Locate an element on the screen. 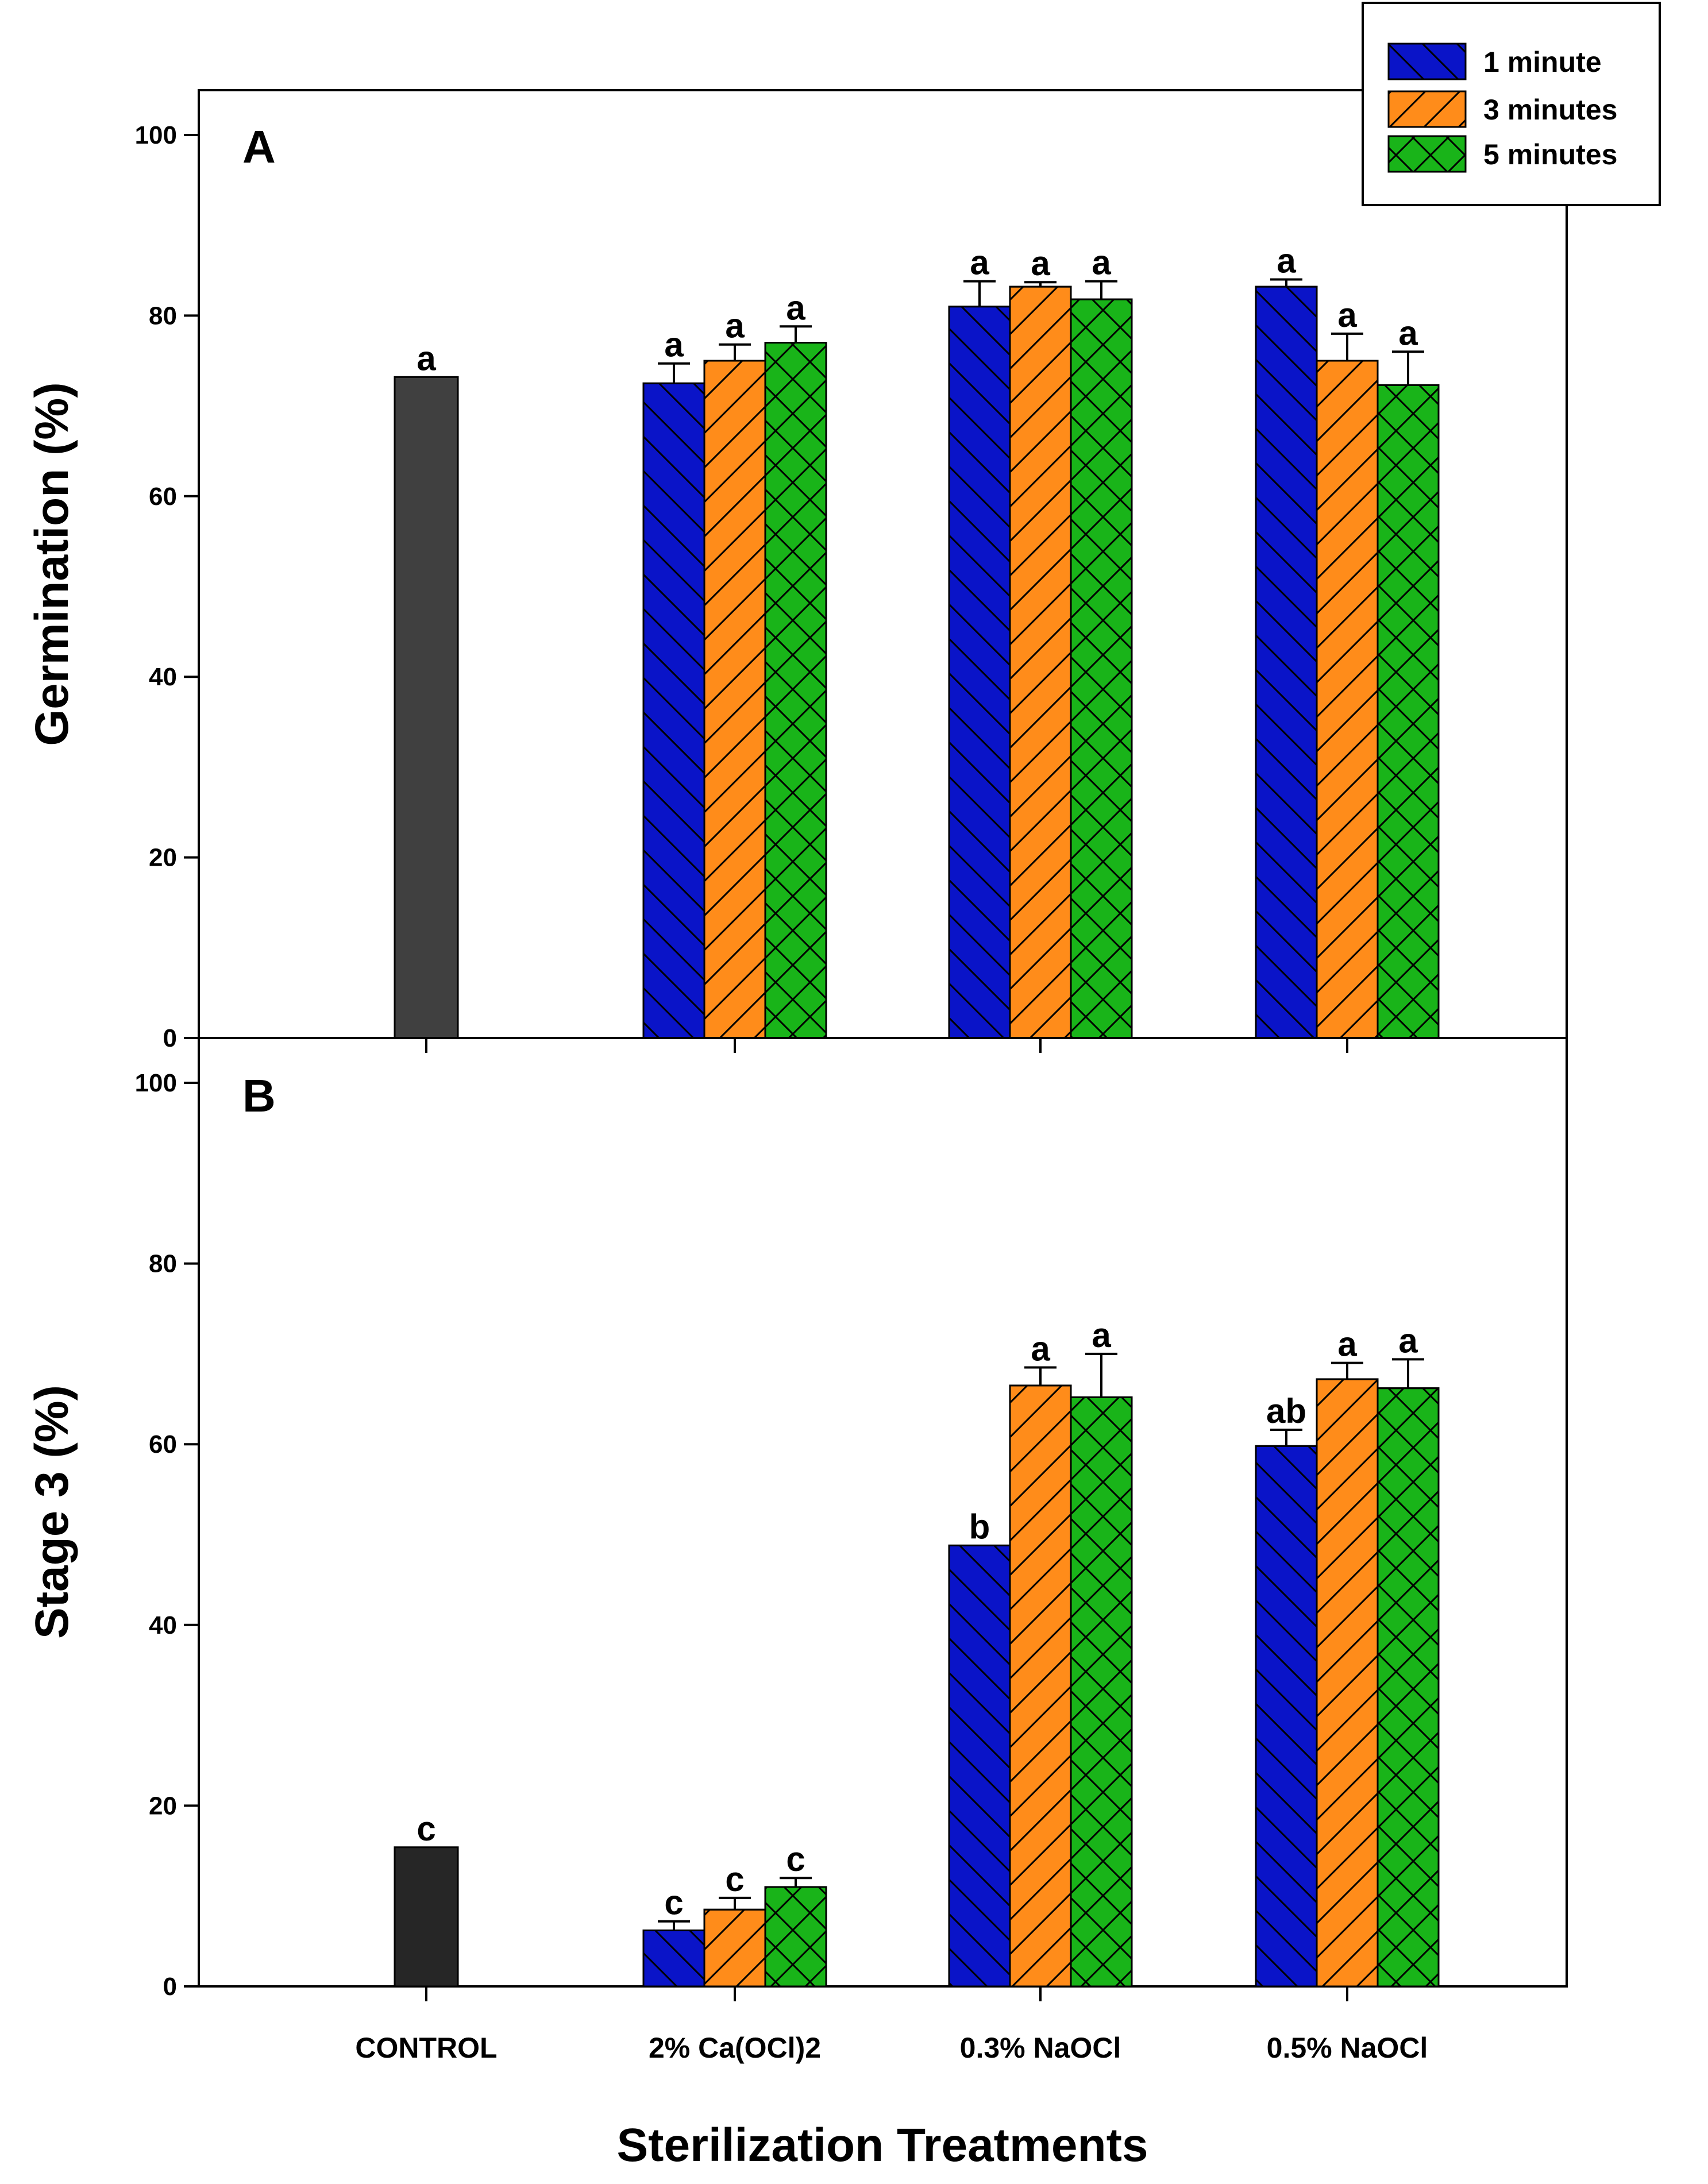 The image size is (1708, 2184). legend-swatch-5-minutes-hatch is located at coordinates (1427, 154).